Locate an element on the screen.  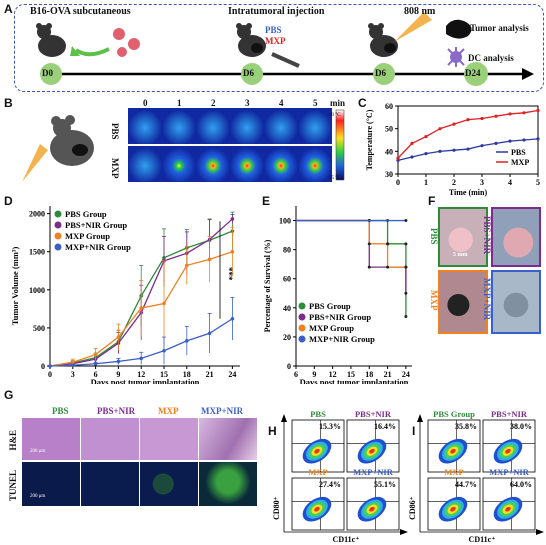
laser-beam-icon is located at coordinates (413, 27).